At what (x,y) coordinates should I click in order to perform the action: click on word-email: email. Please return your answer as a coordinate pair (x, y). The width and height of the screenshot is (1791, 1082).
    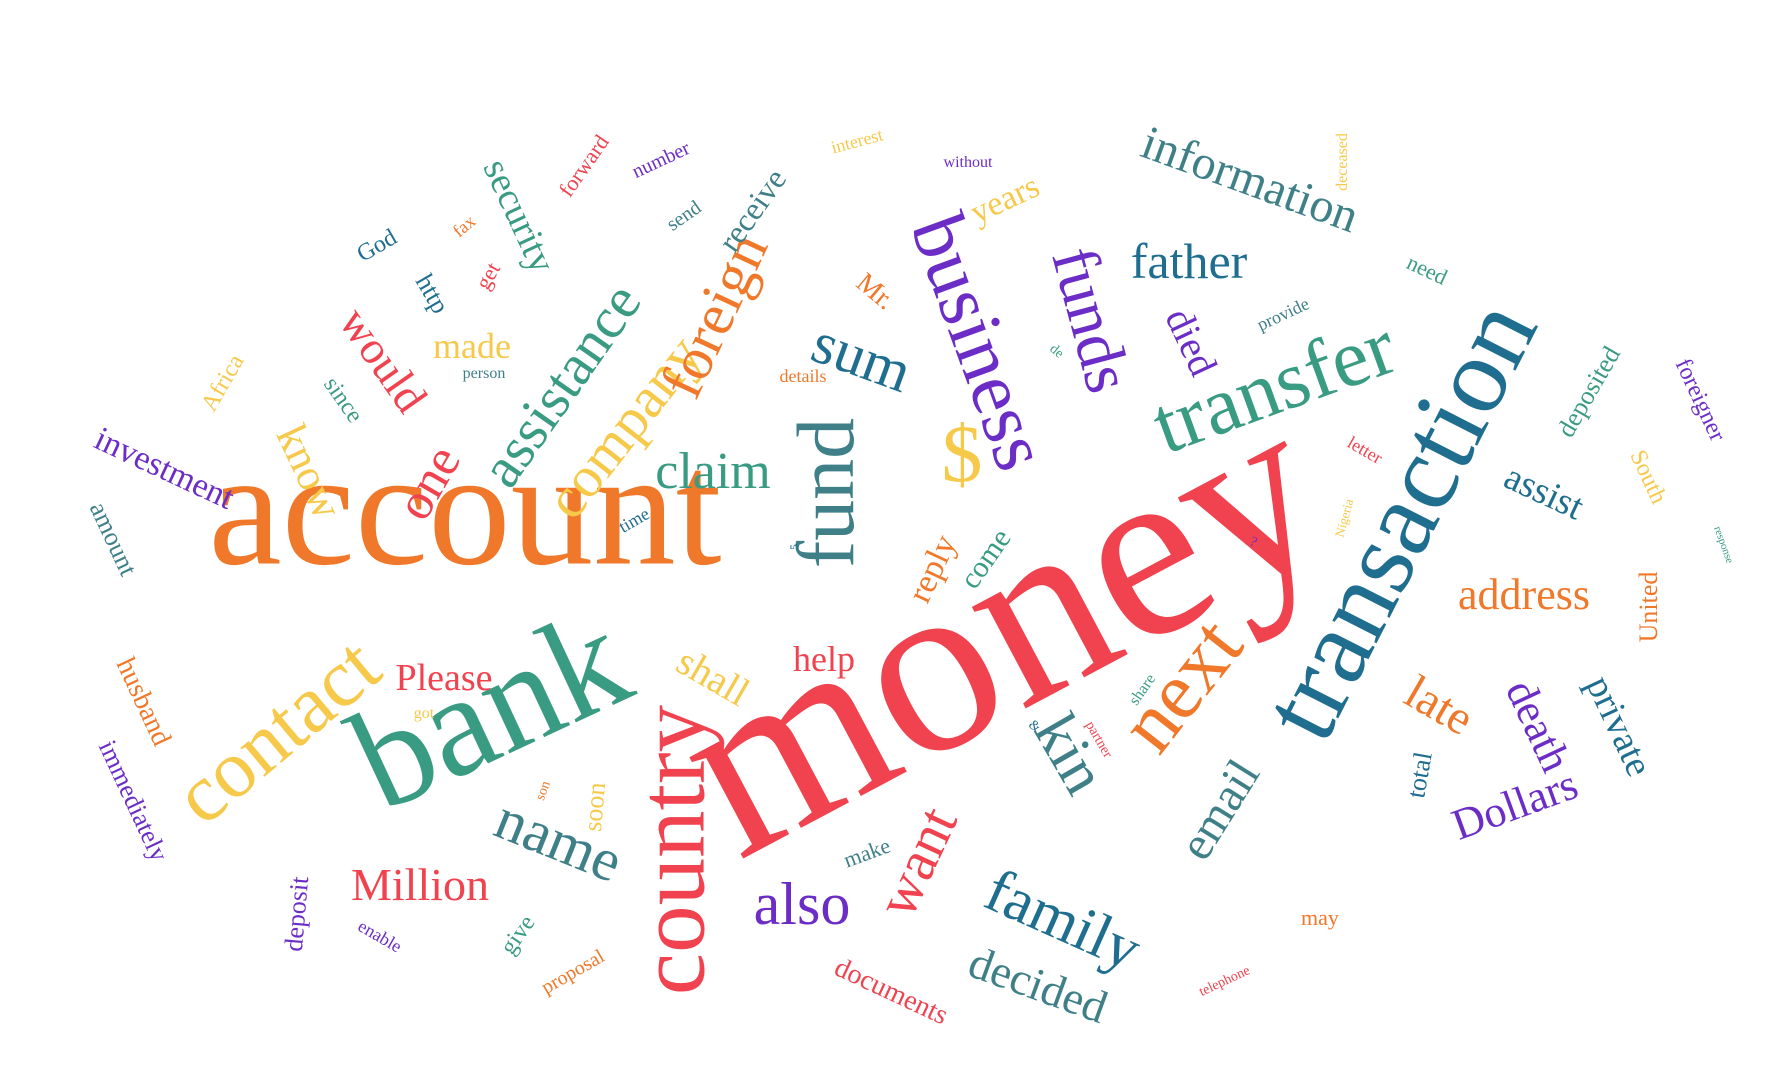
    Looking at the image, I should click on (1219, 809).